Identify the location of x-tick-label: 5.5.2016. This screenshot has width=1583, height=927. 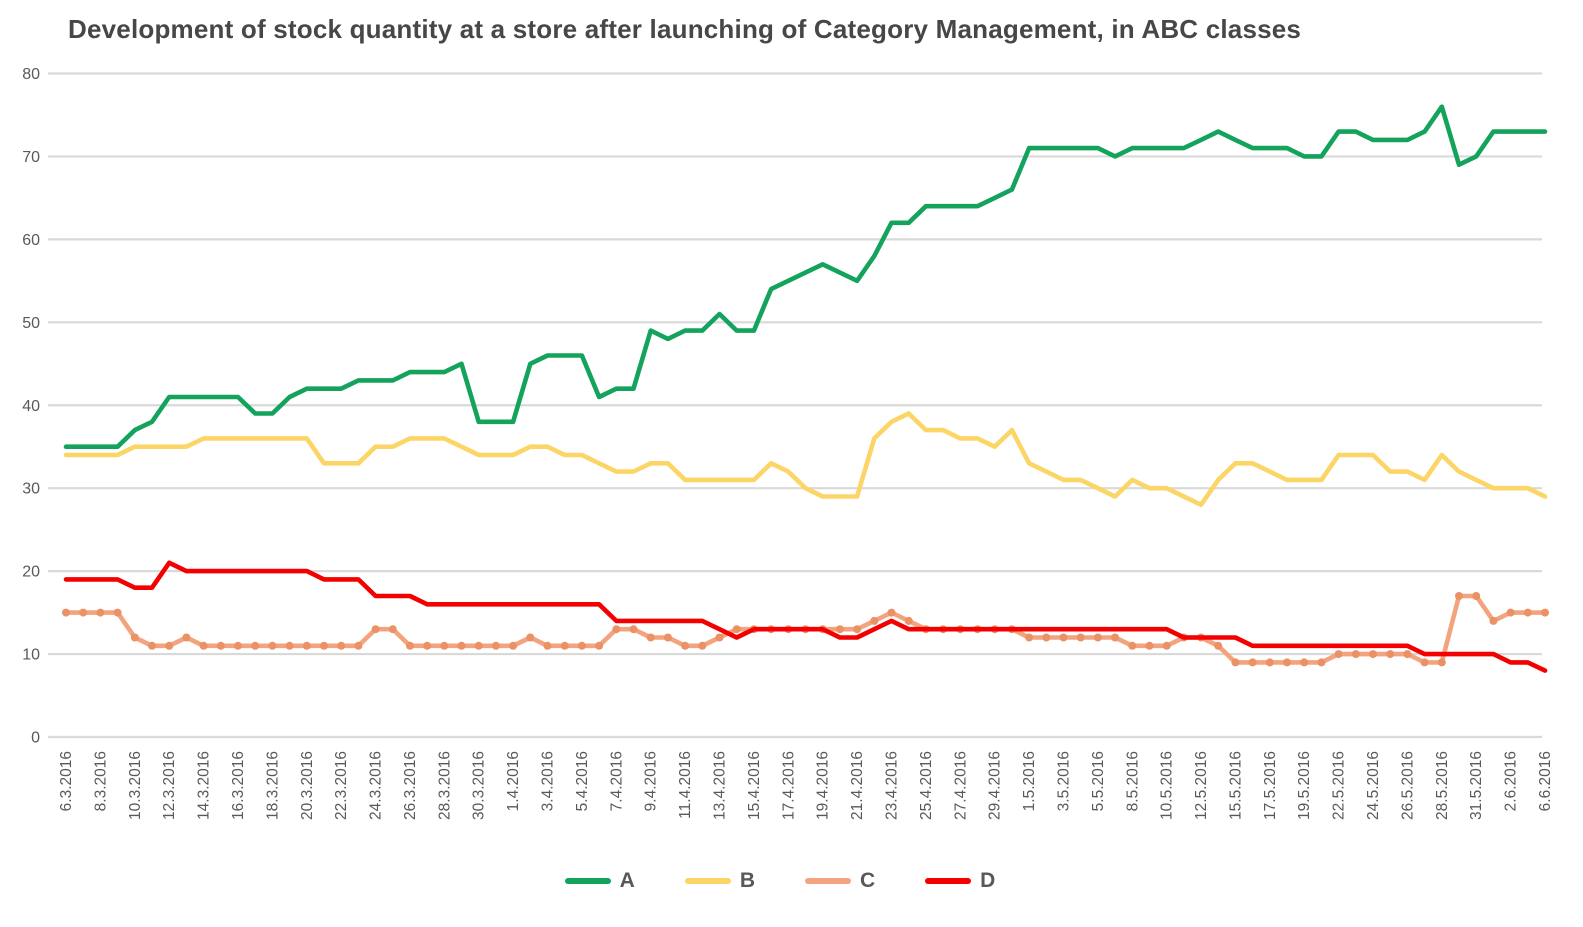
(1098, 781).